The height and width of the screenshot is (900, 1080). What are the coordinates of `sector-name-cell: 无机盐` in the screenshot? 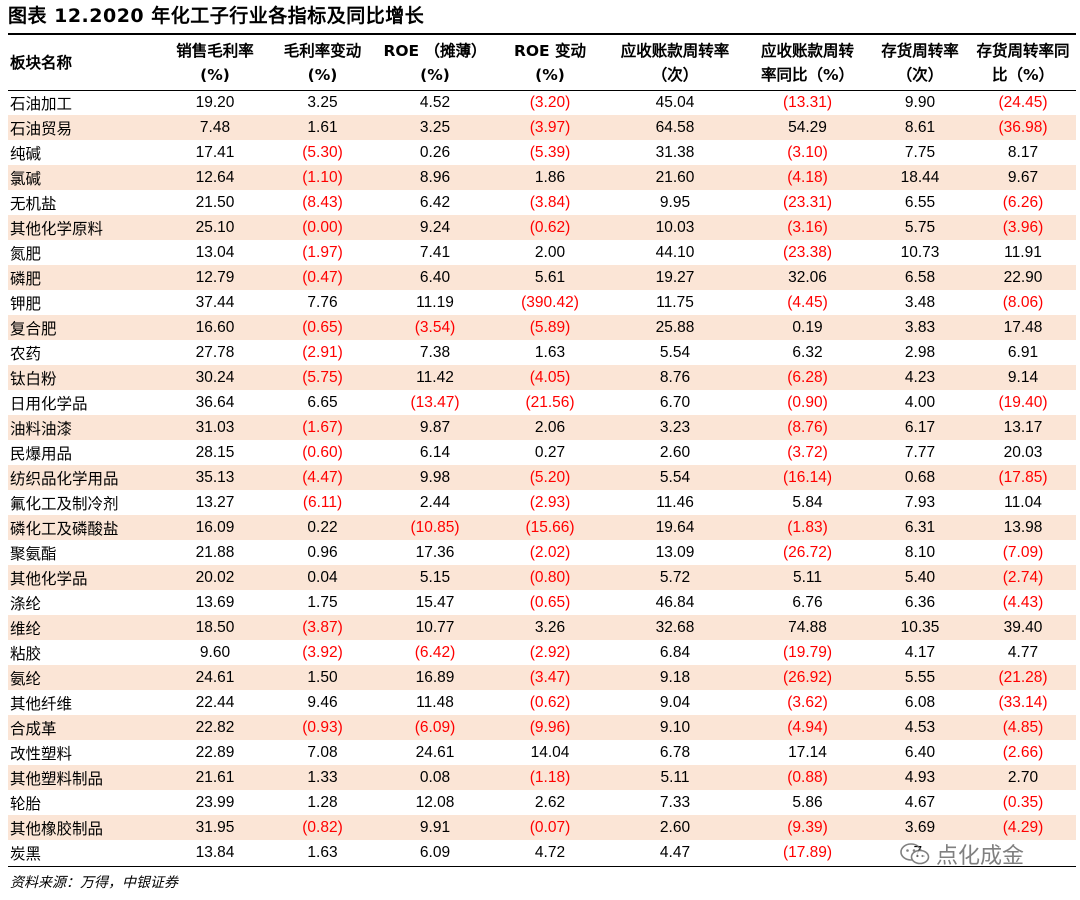 It's located at (33, 203).